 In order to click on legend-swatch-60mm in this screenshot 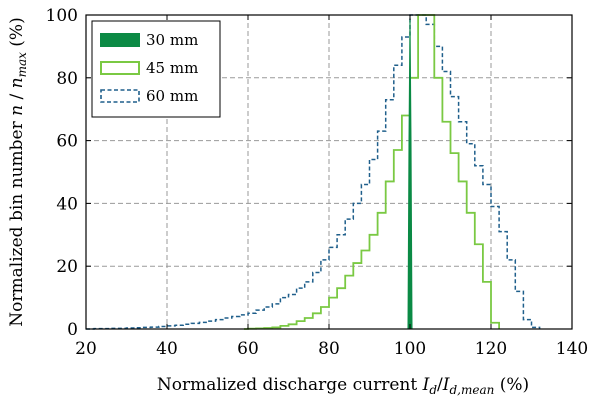, I will do `click(120, 96)`.